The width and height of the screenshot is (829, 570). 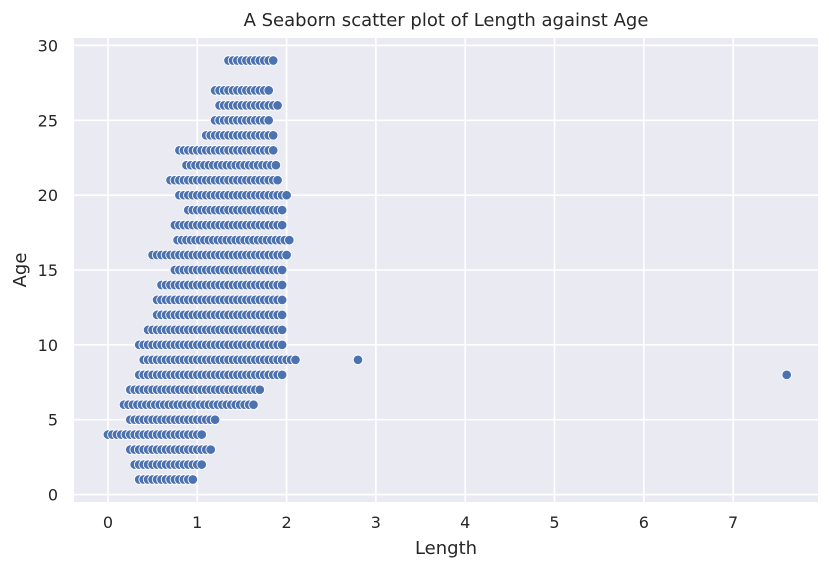 What do you see at coordinates (554, 522) in the screenshot?
I see `x-tick-label: 5` at bounding box center [554, 522].